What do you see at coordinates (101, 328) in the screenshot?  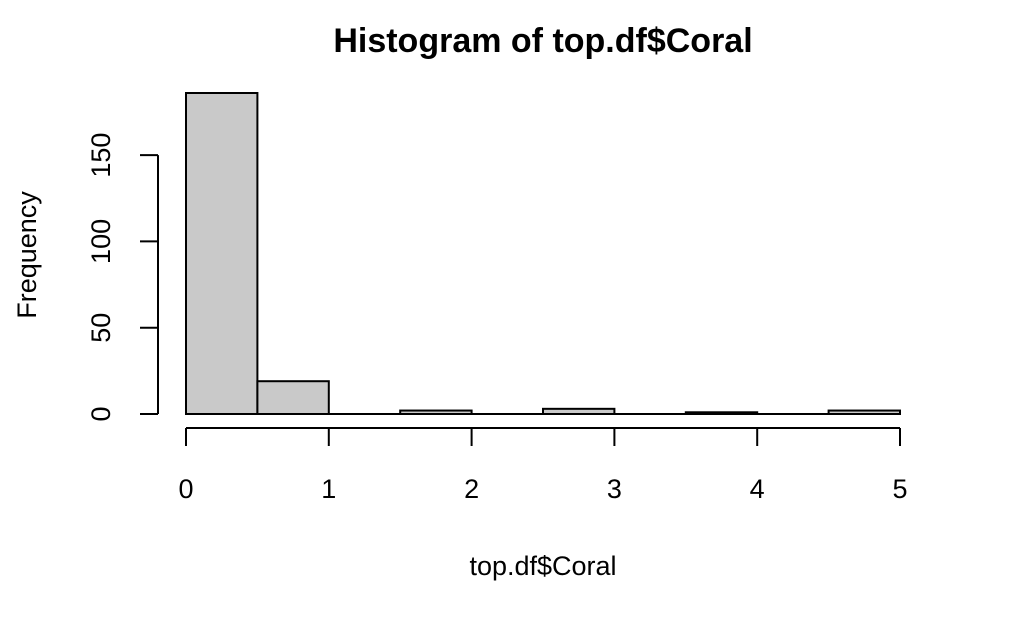 I see `y-tick-label: 50` at bounding box center [101, 328].